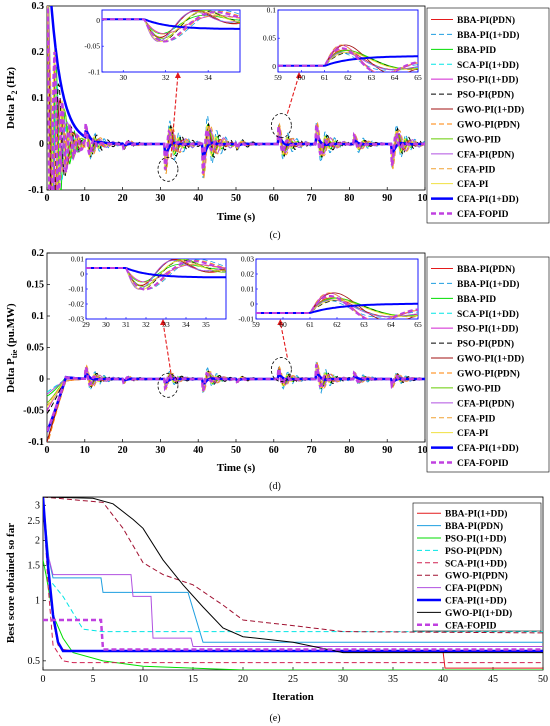 The image size is (550, 726). Describe the element at coordinates (348, 77) in the screenshot. I see `c-inset2-xtick-label: 62` at that location.